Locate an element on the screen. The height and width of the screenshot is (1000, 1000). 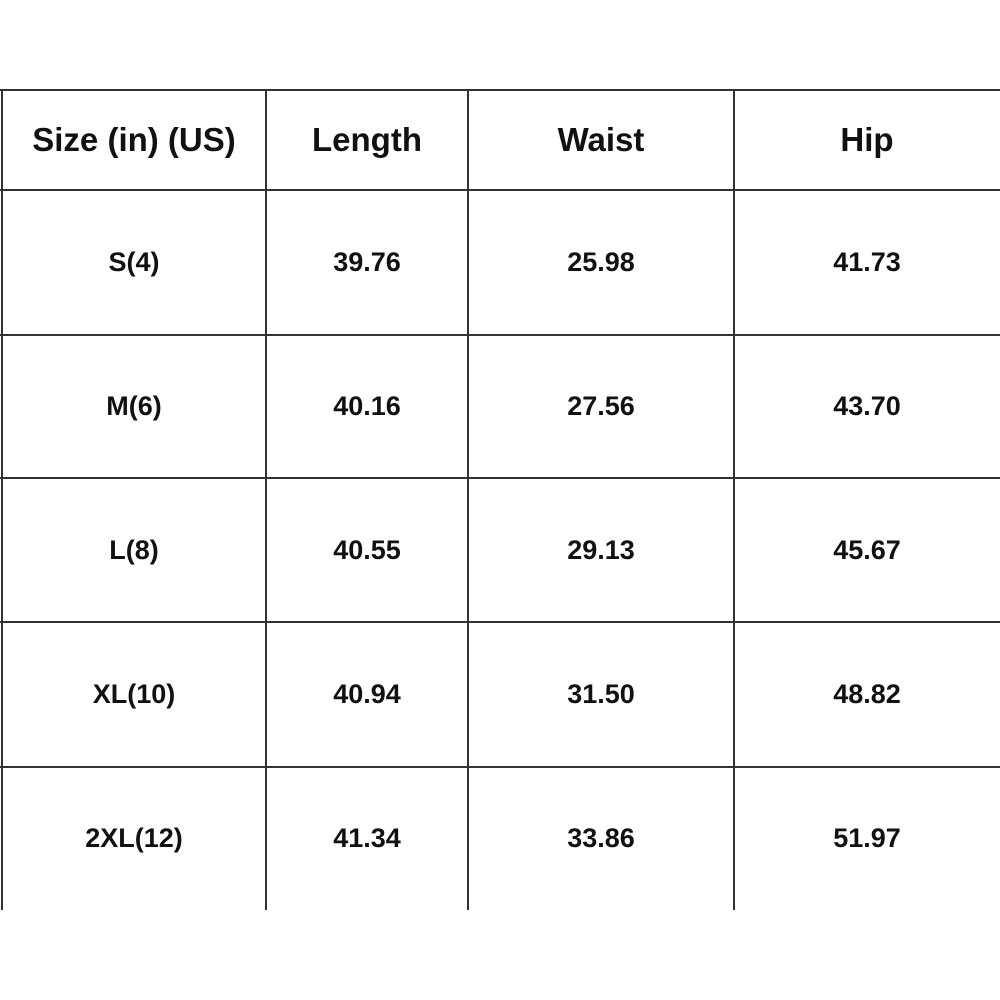
measurement-cell: 48.82 is located at coordinates (867, 694).